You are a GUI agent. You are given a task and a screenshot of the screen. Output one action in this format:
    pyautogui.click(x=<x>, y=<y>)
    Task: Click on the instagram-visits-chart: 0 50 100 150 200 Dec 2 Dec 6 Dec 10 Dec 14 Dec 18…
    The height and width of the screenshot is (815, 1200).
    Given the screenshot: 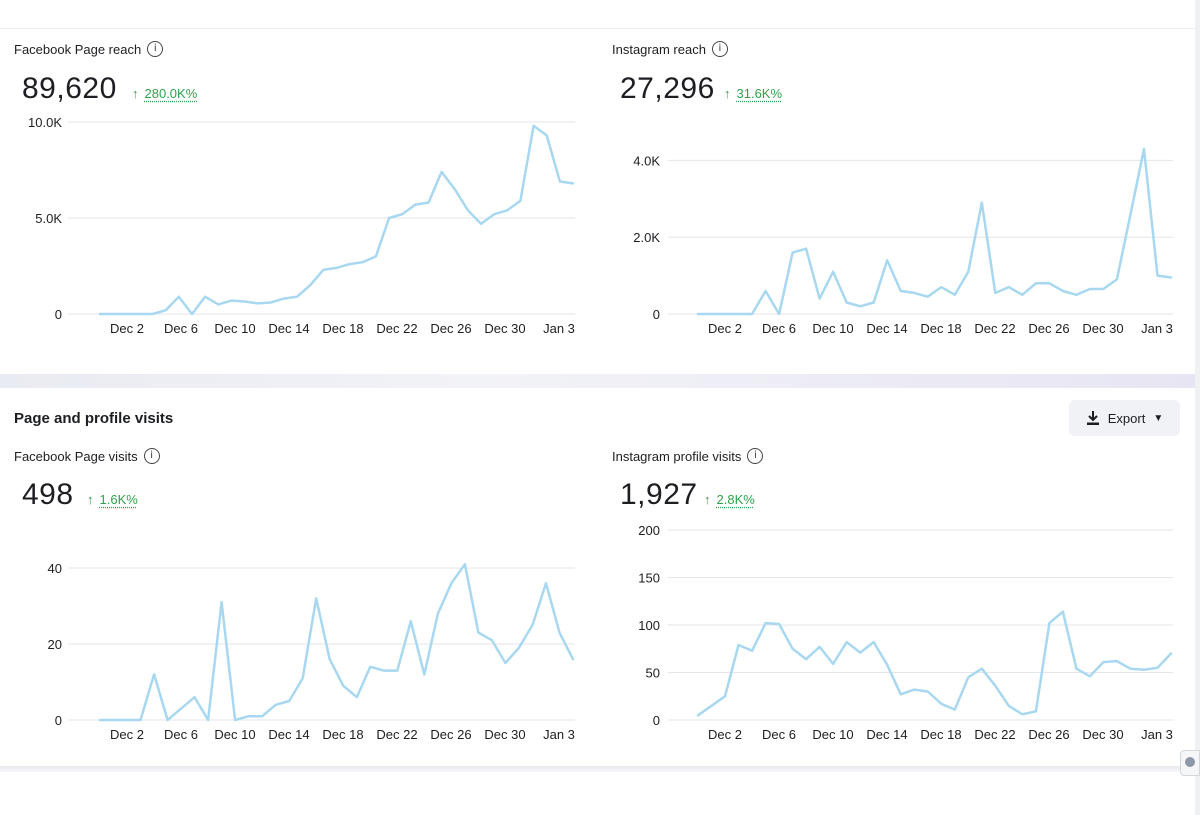 What is the action you would take?
    pyautogui.click(x=905, y=632)
    